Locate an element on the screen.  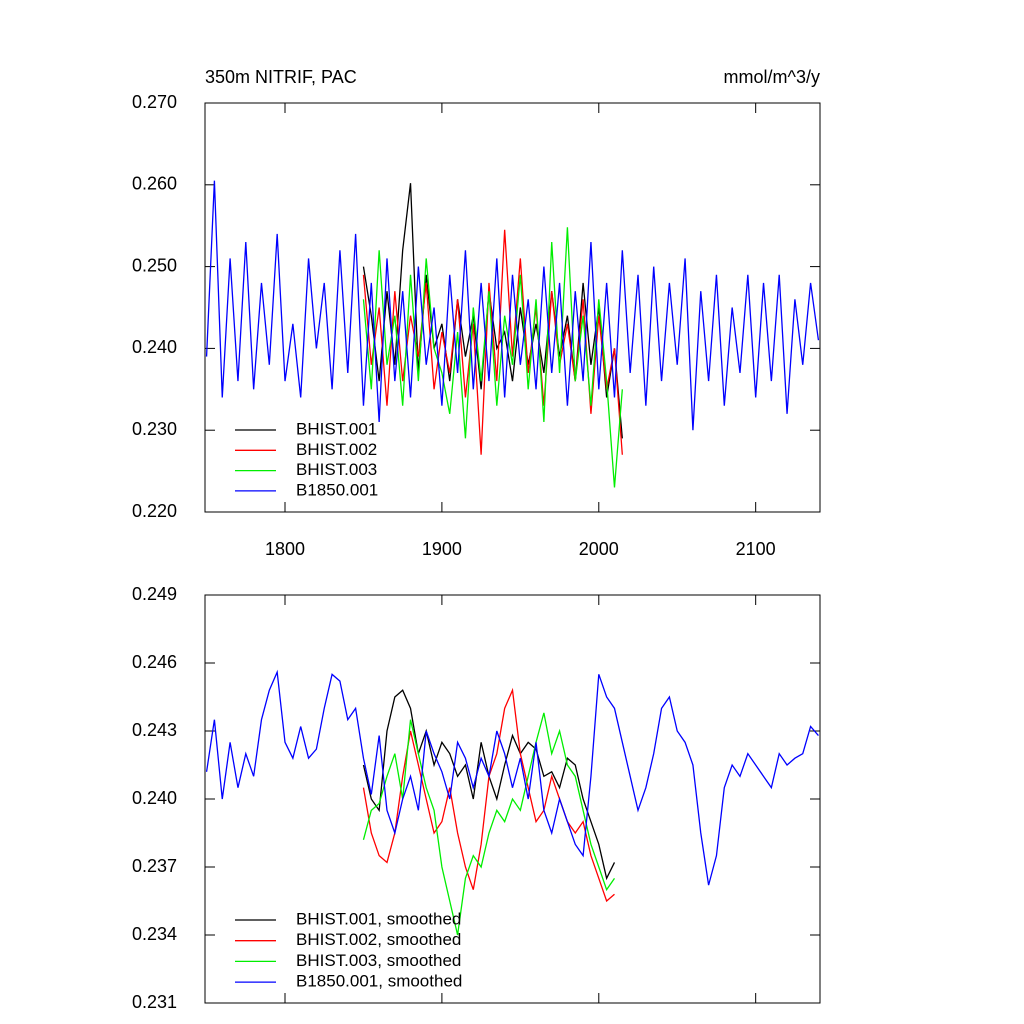
y-tick-label: 0.250 is located at coordinates (154, 265).